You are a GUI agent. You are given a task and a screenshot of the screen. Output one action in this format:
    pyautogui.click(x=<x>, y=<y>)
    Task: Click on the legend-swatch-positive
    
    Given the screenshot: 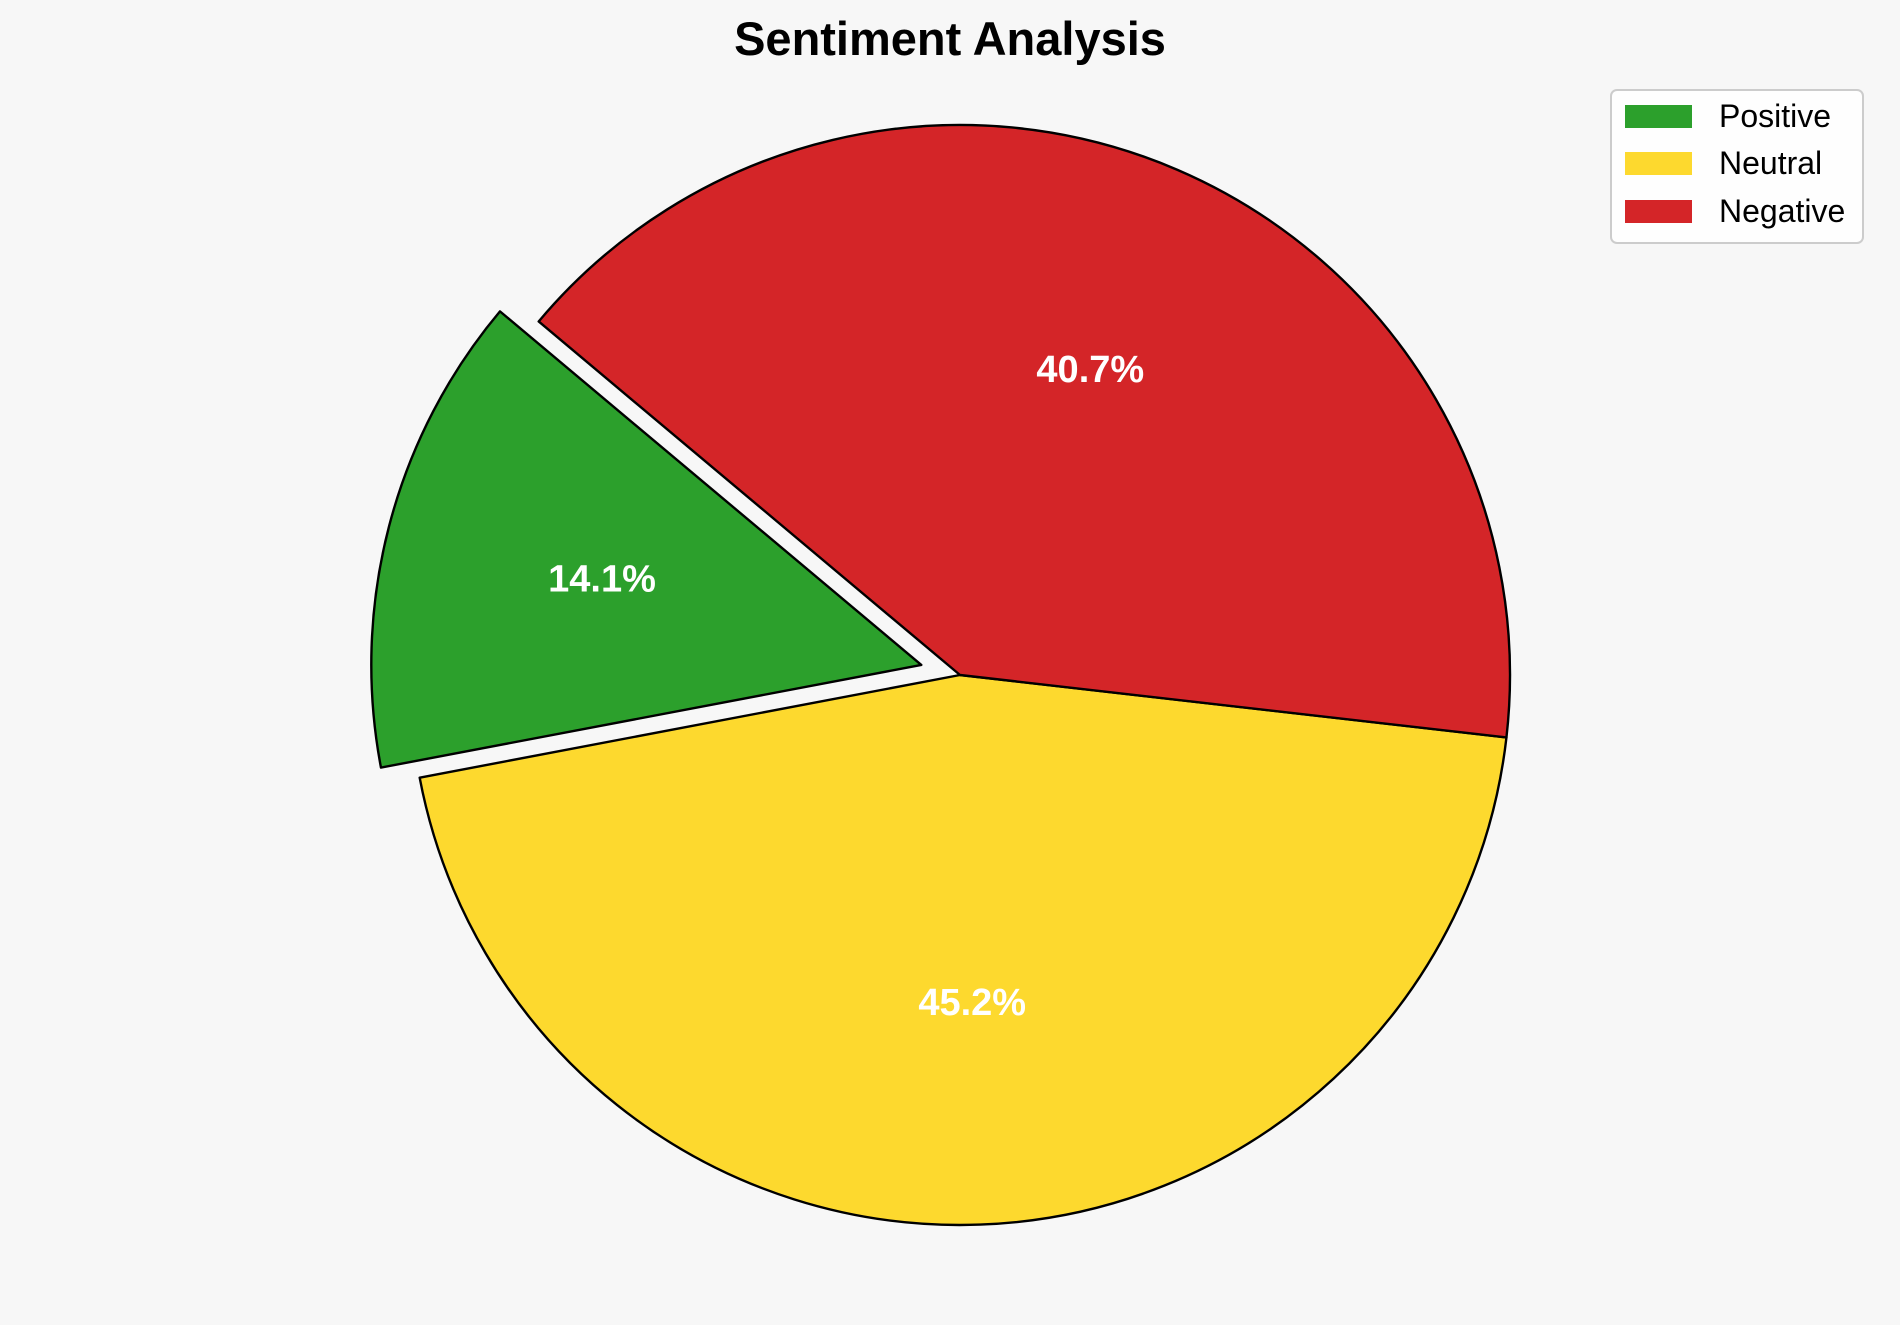 What is the action you would take?
    pyautogui.click(x=1658, y=116)
    